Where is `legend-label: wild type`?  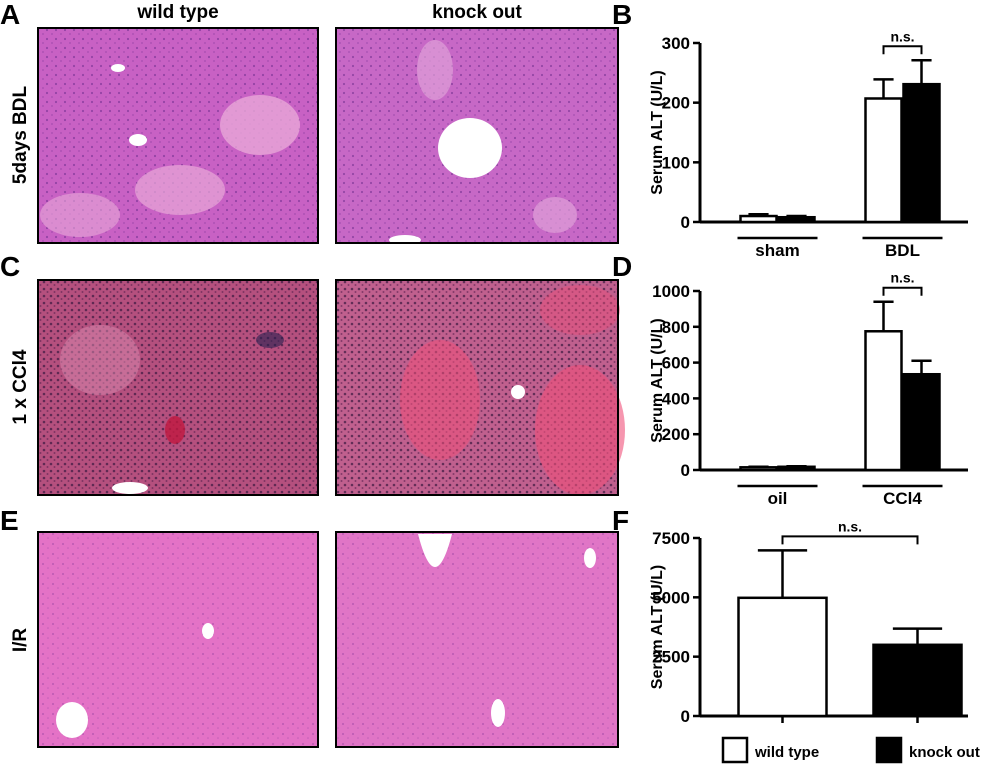
legend-label: wild type is located at coordinates (786, 752).